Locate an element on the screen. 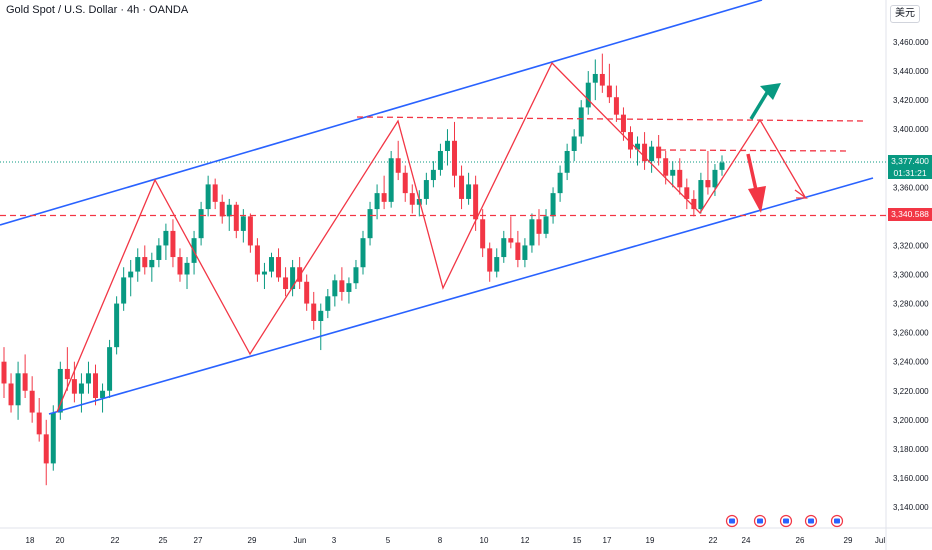  bearish-arrow-shaft is located at coordinates (752, 172).